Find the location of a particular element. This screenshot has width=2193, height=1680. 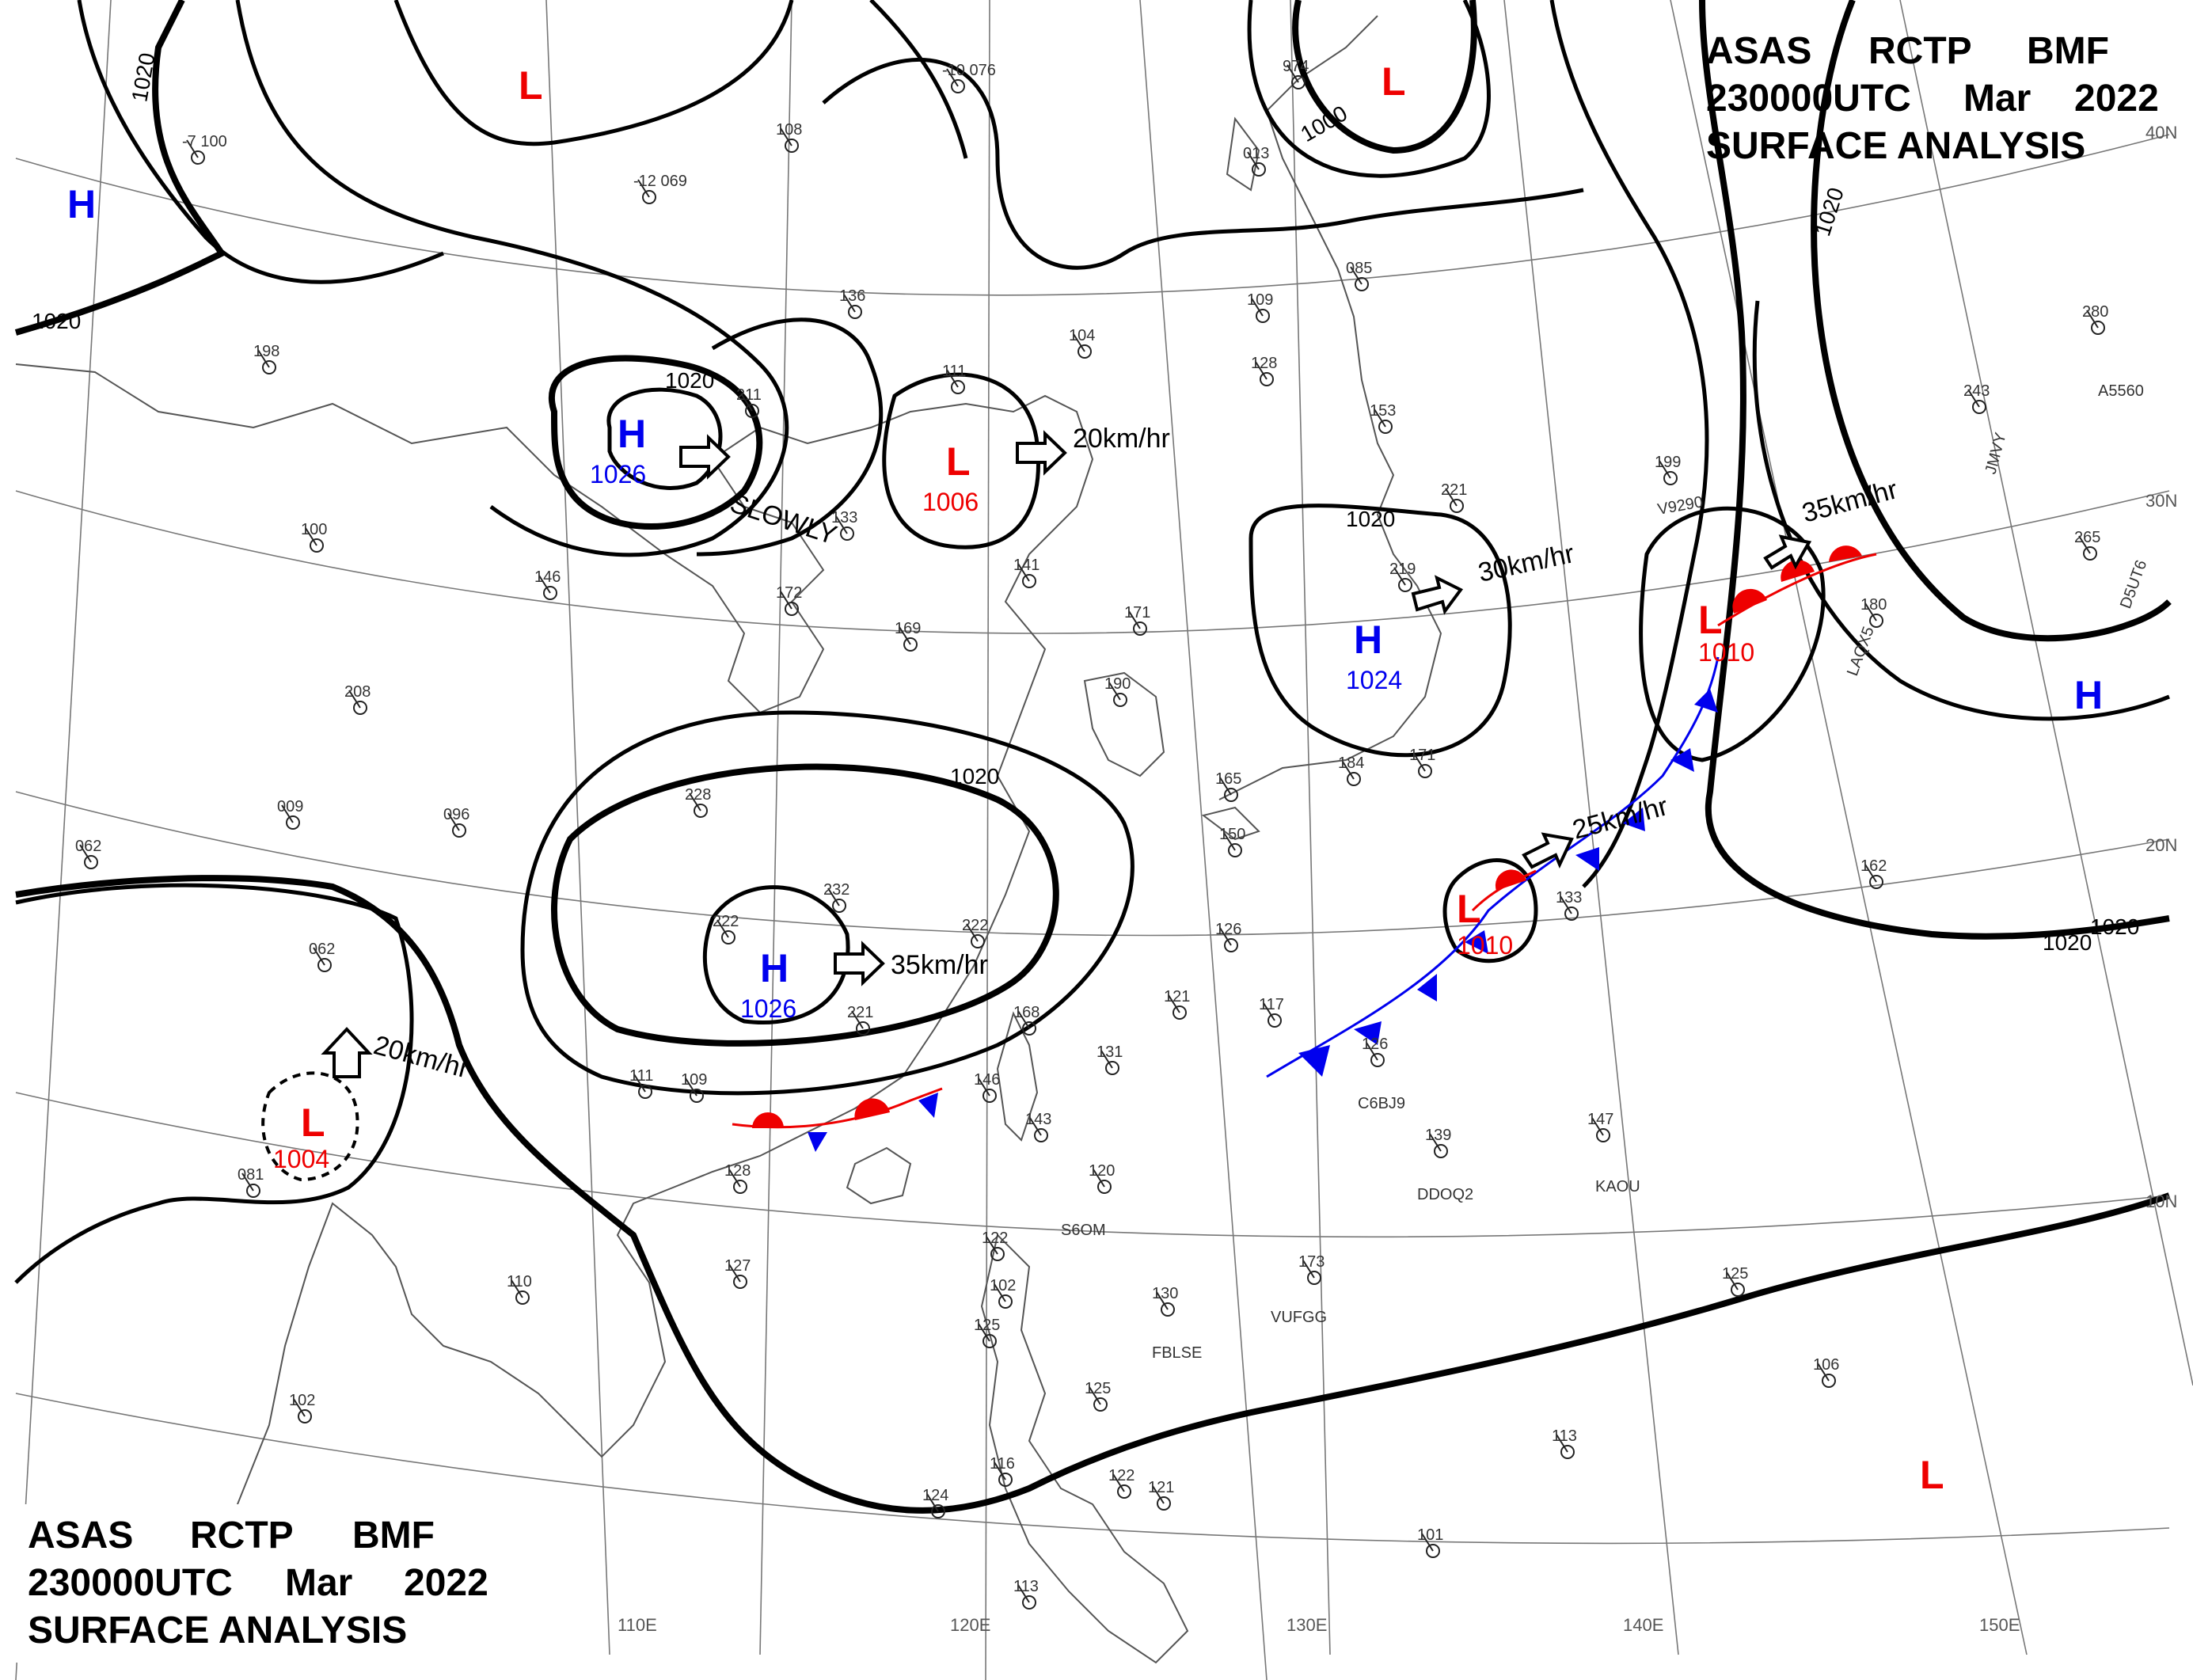

isobar-1020-south is located at coordinates (805, 905).